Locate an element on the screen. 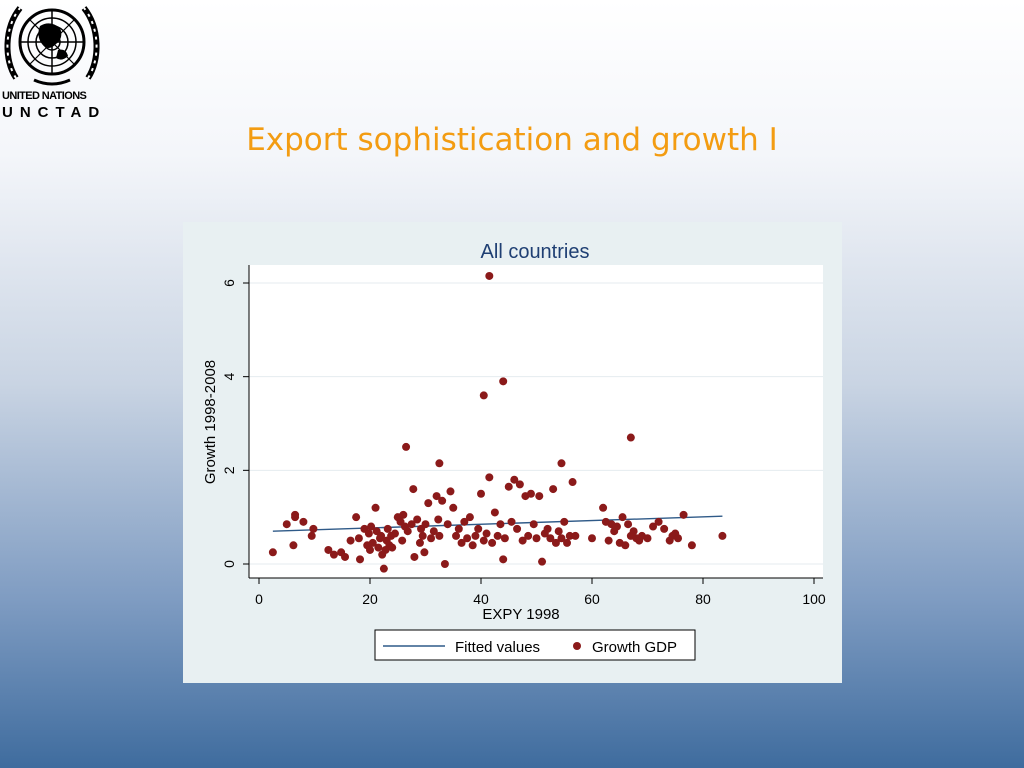 This screenshot has height=768, width=1024. chart-title: All countries is located at coordinates (535, 252).